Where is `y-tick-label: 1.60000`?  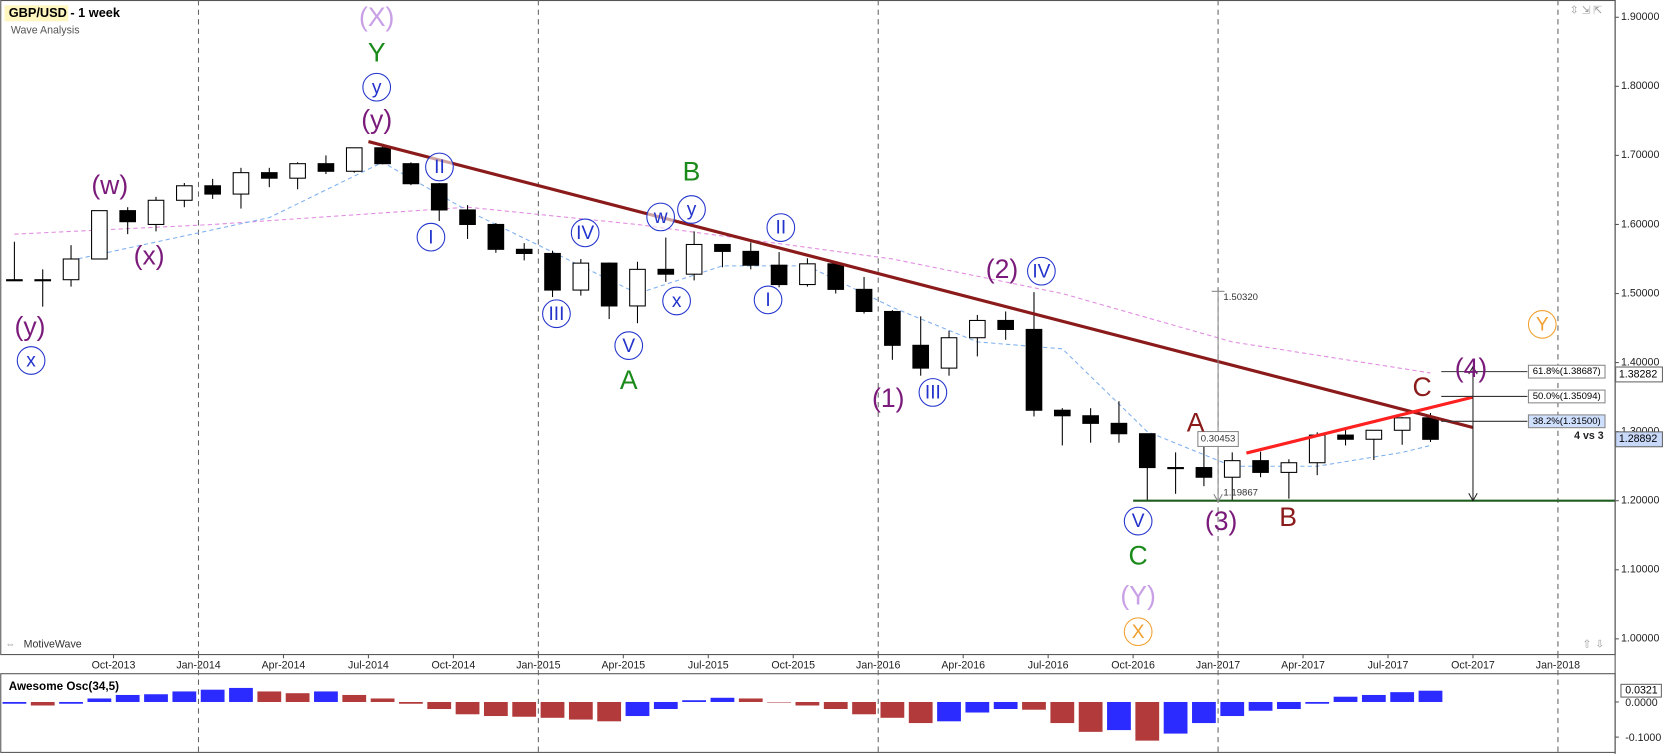
y-tick-label: 1.60000 is located at coordinates (1640, 224).